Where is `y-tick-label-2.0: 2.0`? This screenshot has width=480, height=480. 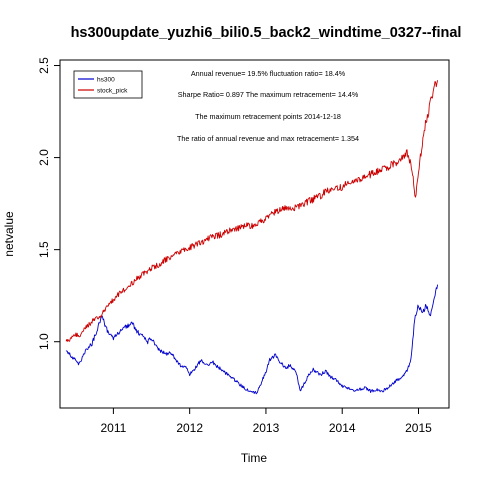
y-tick-label-2.0: 2.0 is located at coordinates (44, 157).